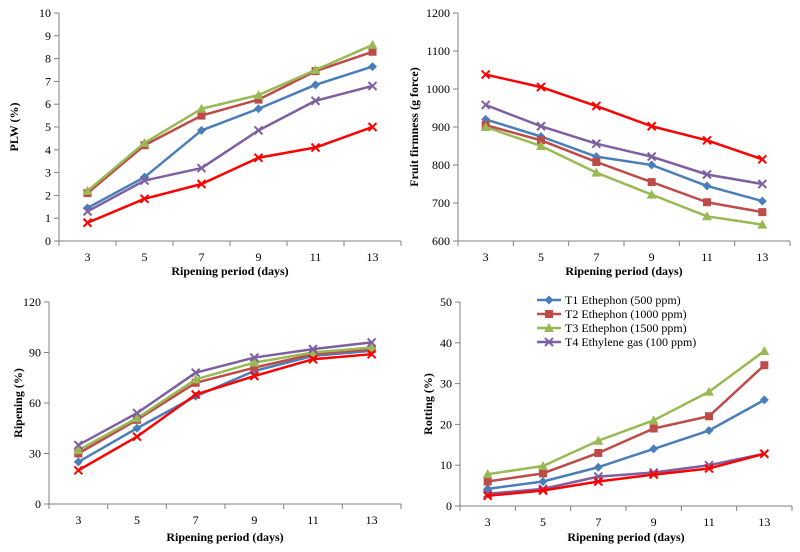  Describe the element at coordinates (48, 195) in the screenshot. I see `y-tick-label: 2` at that location.